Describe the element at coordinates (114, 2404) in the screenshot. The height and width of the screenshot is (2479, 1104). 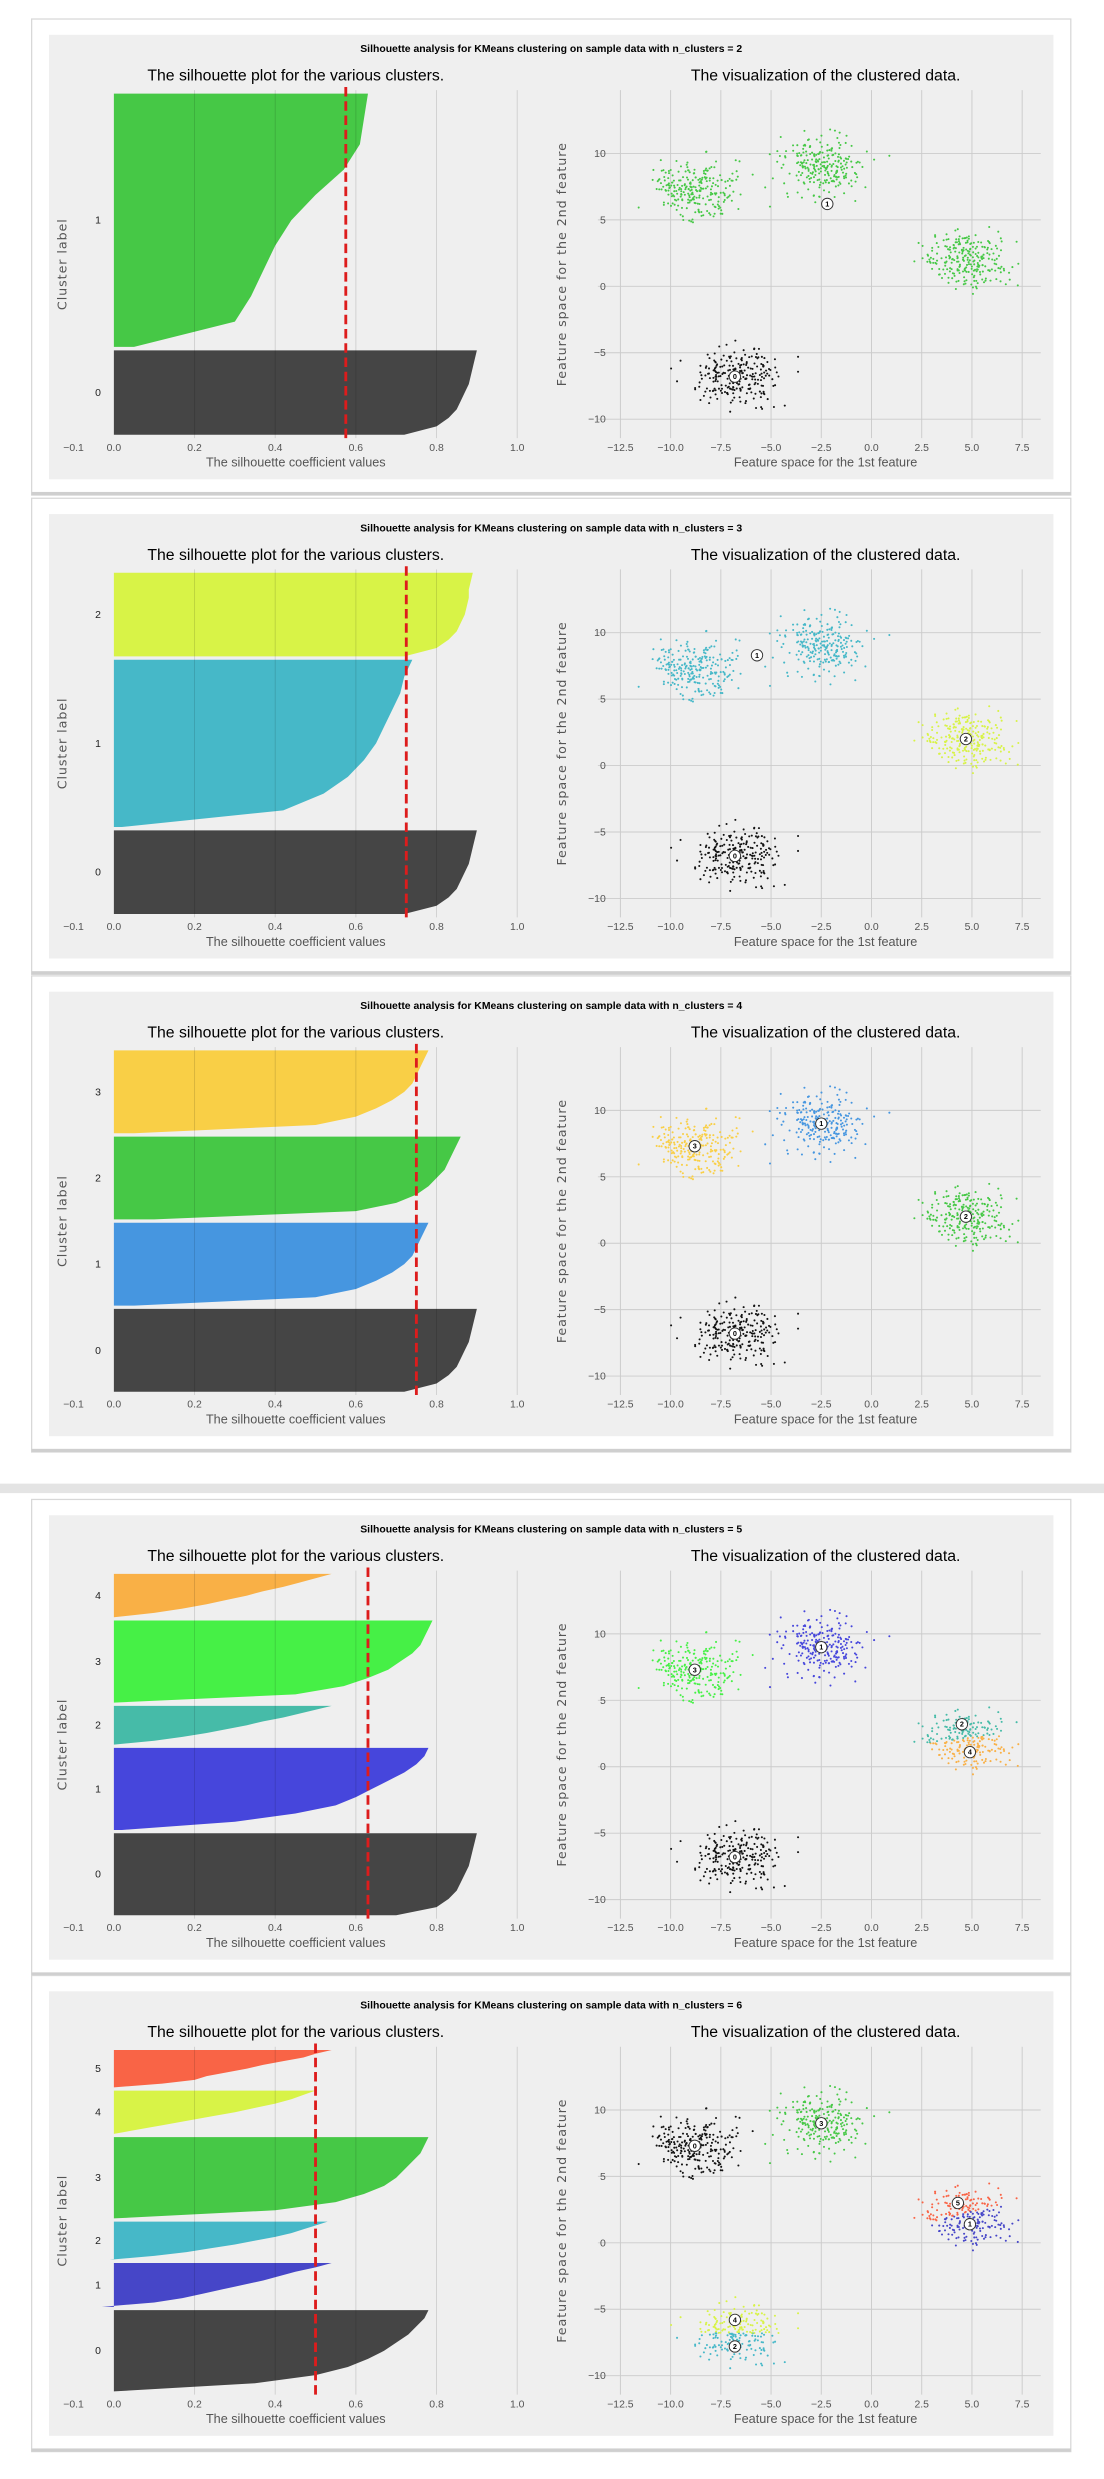
I see `x-tick-label: 0.0` at that location.